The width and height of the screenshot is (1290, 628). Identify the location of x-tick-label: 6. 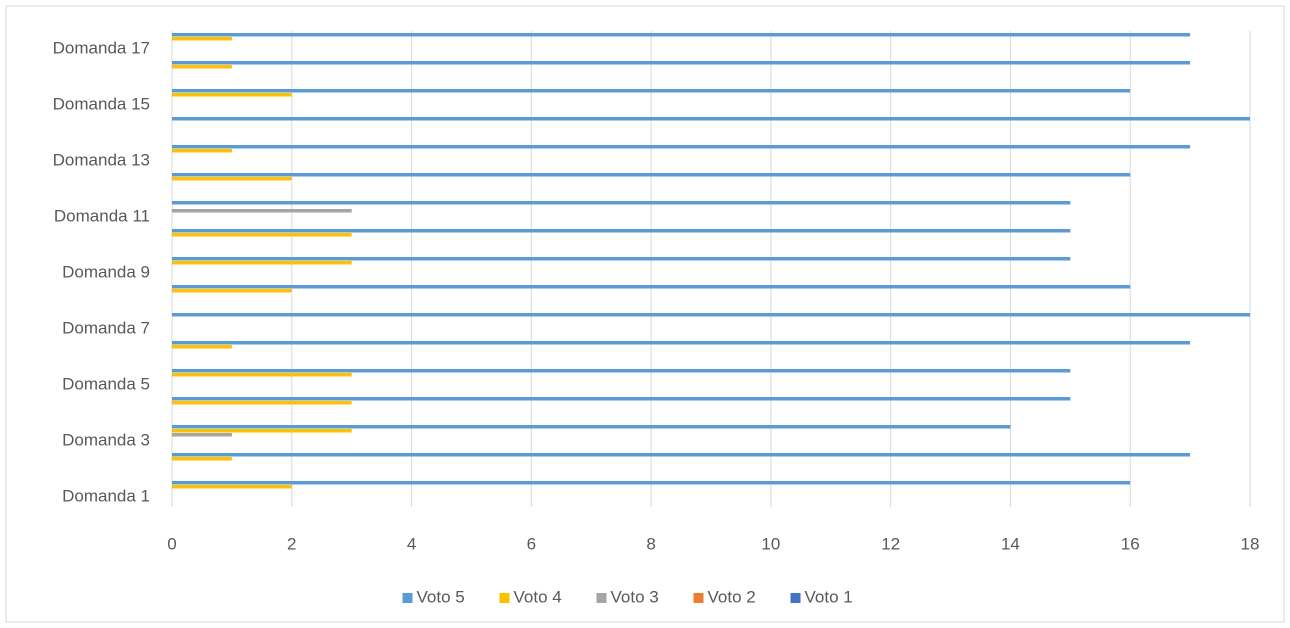
(531, 543).